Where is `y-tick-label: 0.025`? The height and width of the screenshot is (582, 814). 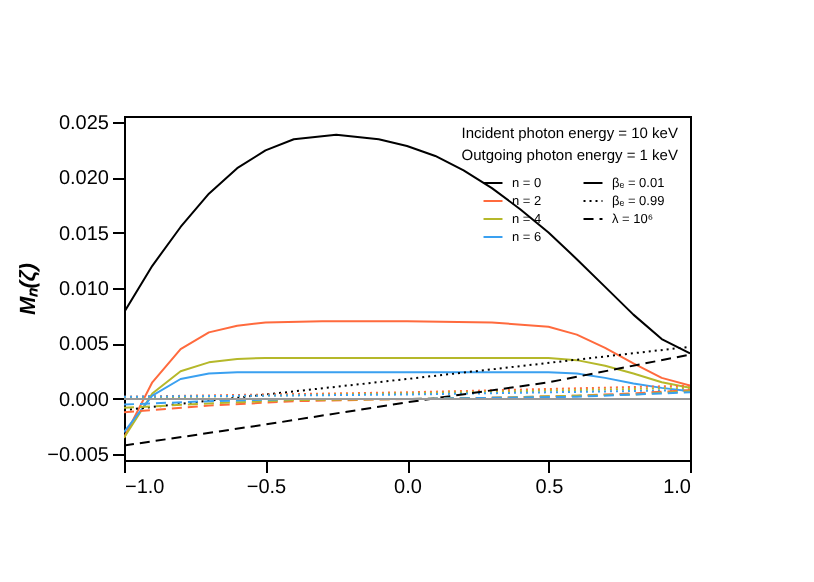 y-tick-label: 0.025 is located at coordinates (84, 123).